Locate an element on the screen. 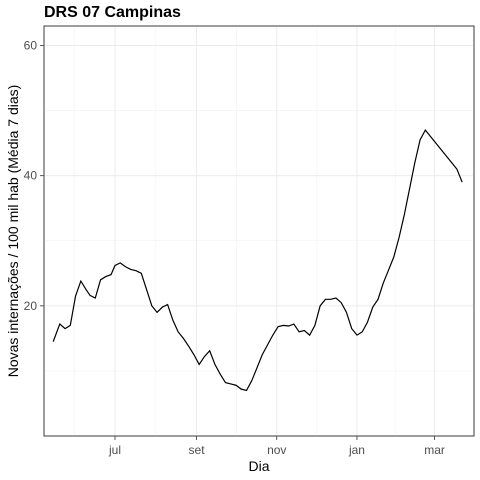  x-tick-label: mar is located at coordinates (434, 450).